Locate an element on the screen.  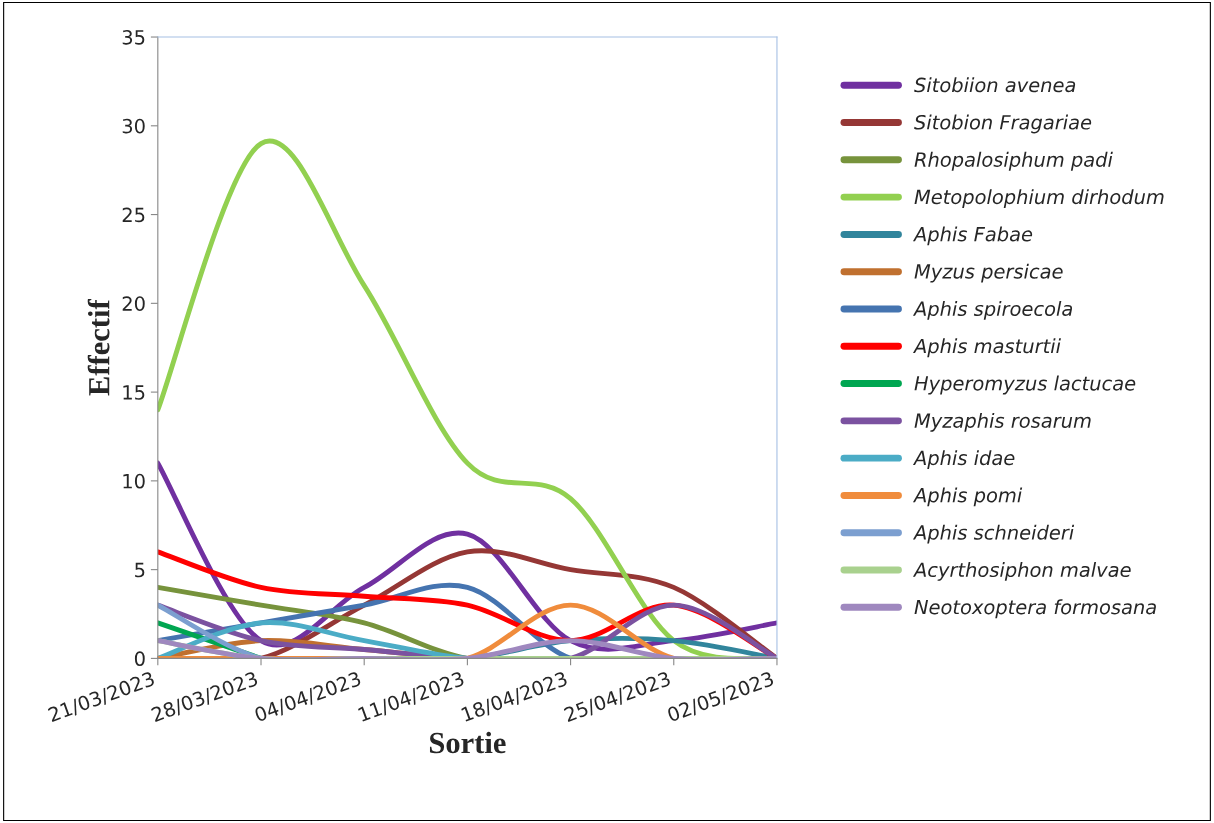
legend-label: Sitobiion avenea is located at coordinates (995, 85).